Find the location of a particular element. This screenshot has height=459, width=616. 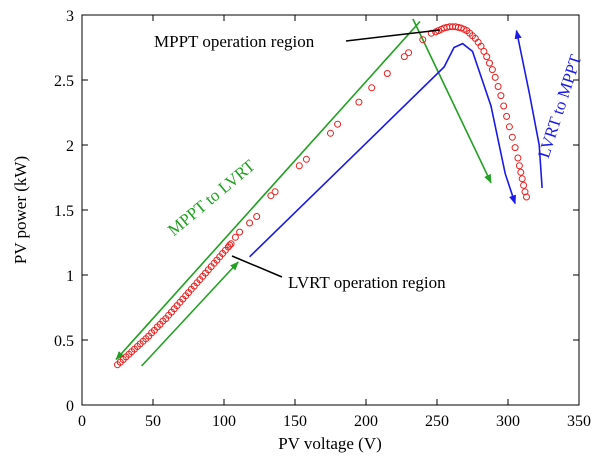

x-tick-label: 0 is located at coordinates (82, 421).